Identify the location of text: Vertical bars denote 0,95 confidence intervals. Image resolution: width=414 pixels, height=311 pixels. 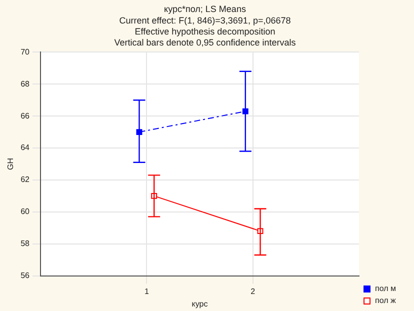
(205, 42).